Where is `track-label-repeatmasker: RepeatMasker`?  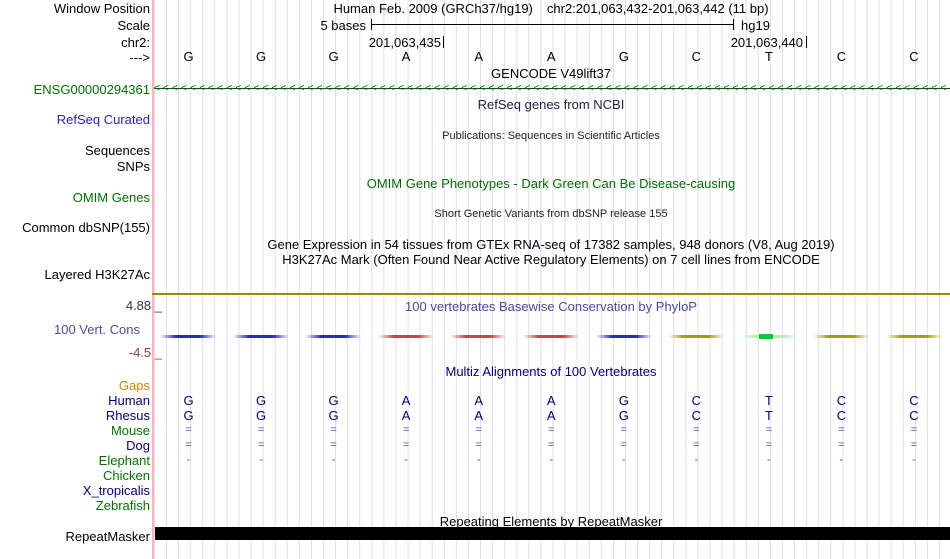
track-label-repeatmasker: RepeatMasker is located at coordinates (107, 536).